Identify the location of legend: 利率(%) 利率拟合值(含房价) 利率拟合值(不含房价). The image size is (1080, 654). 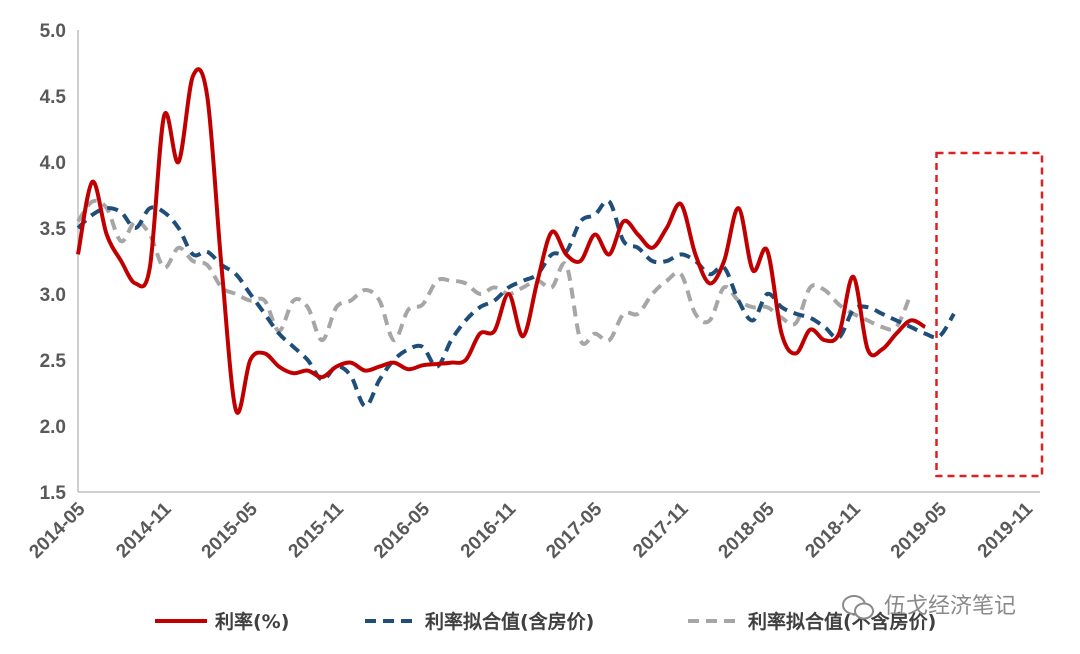
(545, 621).